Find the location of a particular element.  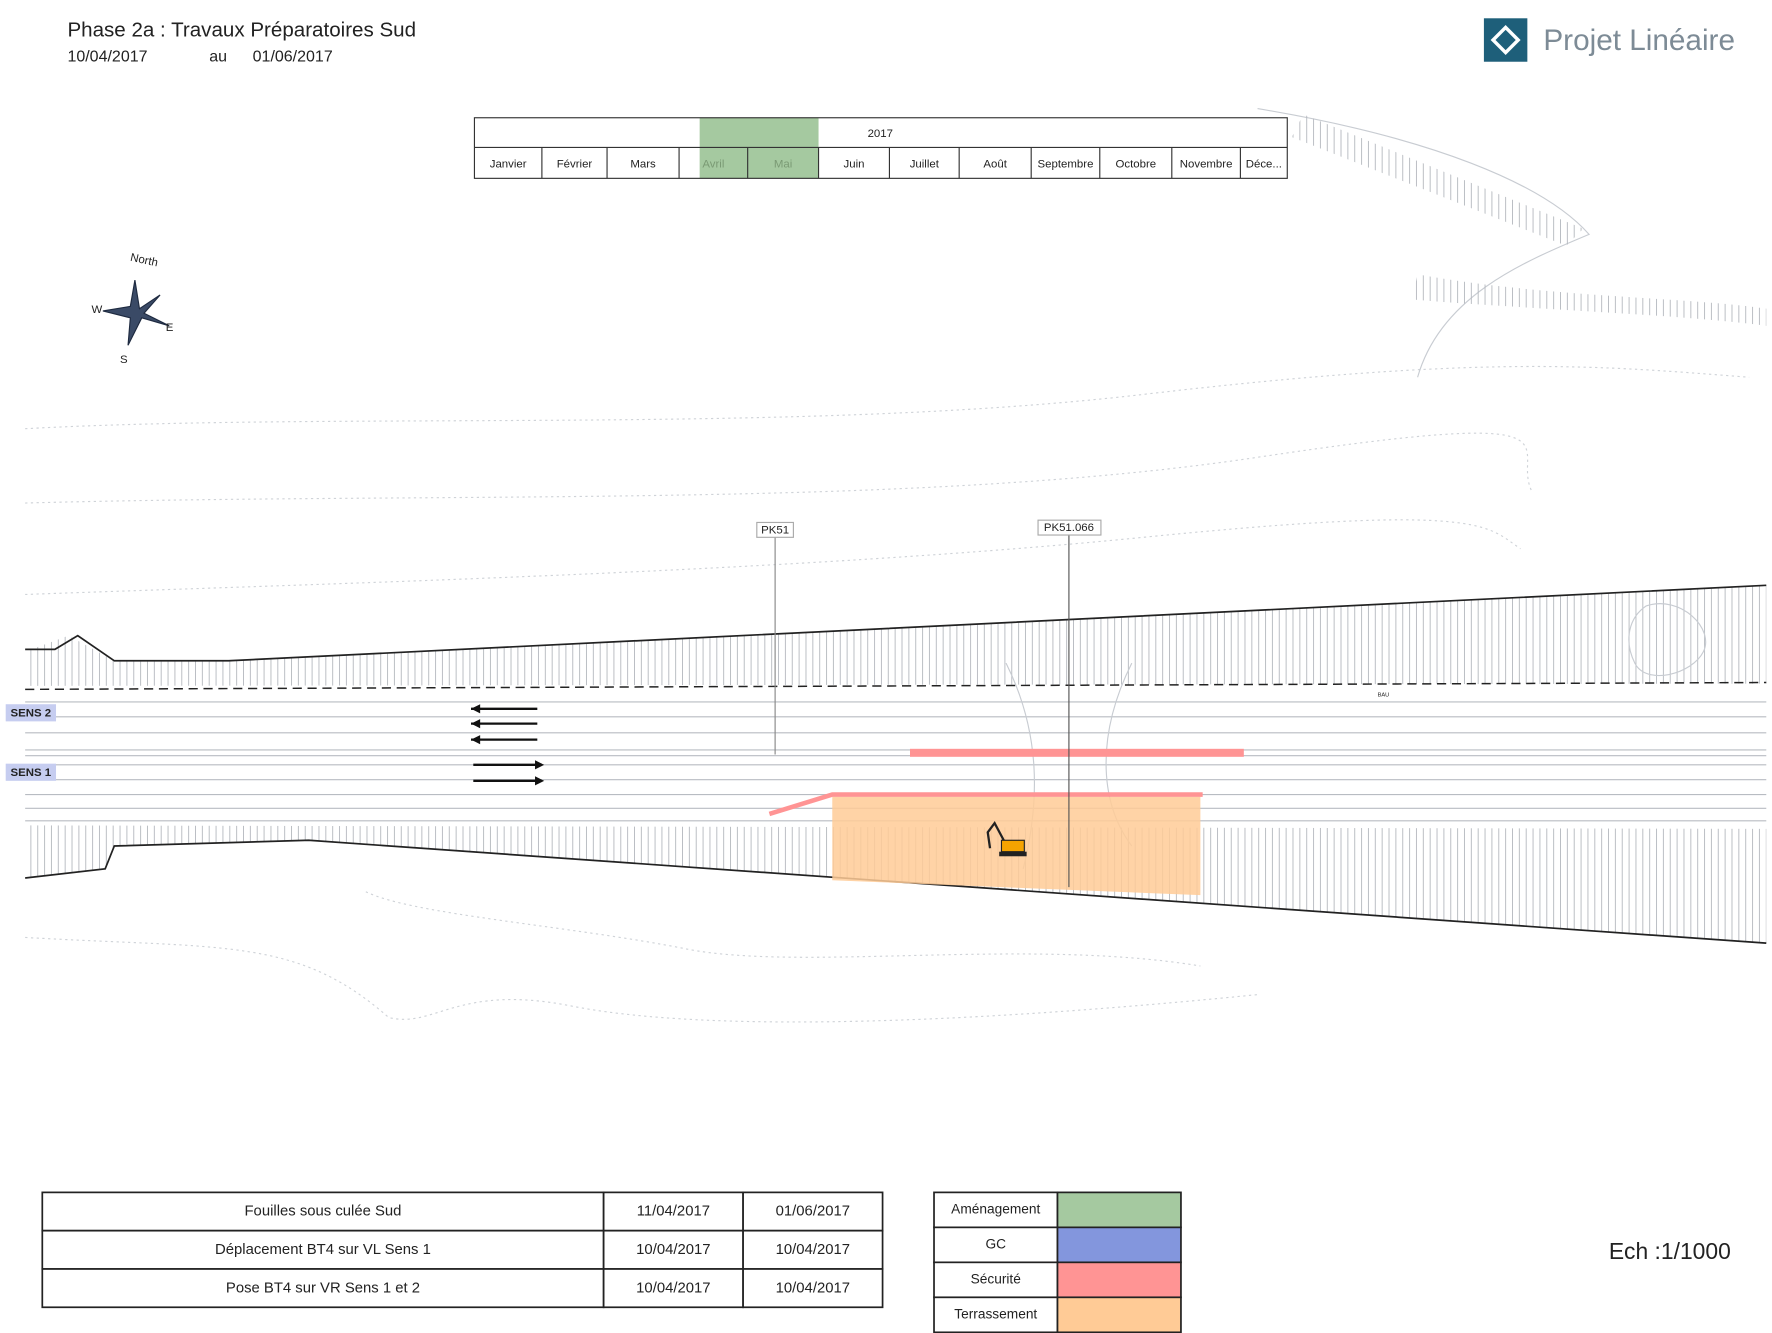

title: Phase 2a : Travaux Préparatoires Sud is located at coordinates (241, 29).